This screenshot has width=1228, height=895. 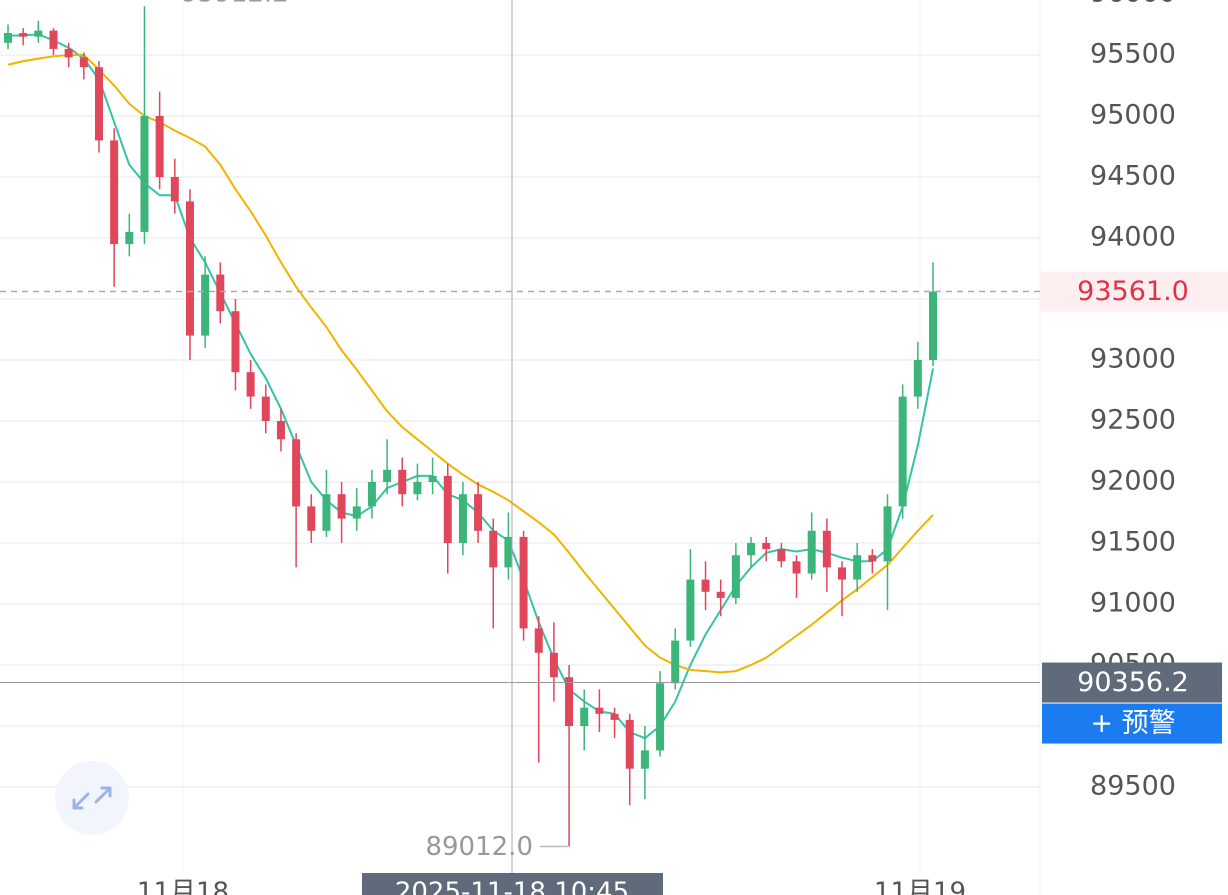 I want to click on x-tick-label: 11月18, so click(x=183, y=886).